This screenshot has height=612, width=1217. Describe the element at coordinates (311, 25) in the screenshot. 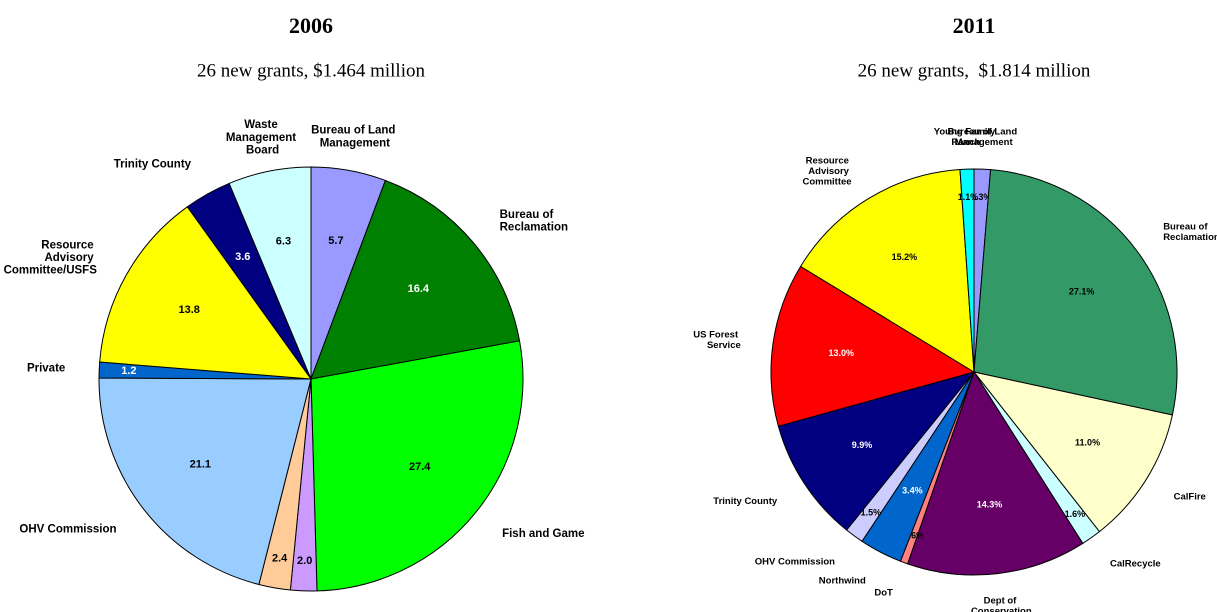

I see `chart-title: 2006` at that location.